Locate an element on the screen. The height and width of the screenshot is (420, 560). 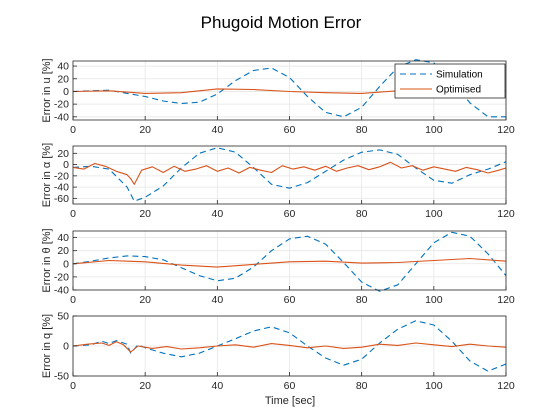
y-tick-label: -60 is located at coordinates (61, 199).